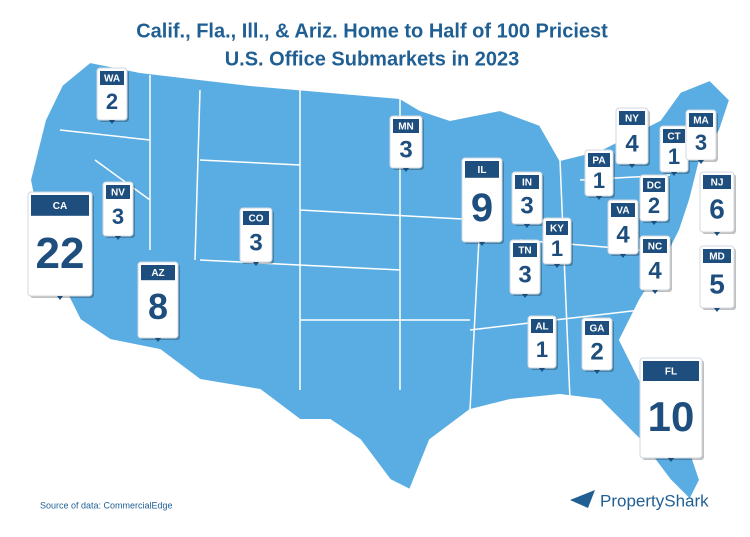  What do you see at coordinates (158, 306) in the screenshot?
I see `submarket-count: 8` at bounding box center [158, 306].